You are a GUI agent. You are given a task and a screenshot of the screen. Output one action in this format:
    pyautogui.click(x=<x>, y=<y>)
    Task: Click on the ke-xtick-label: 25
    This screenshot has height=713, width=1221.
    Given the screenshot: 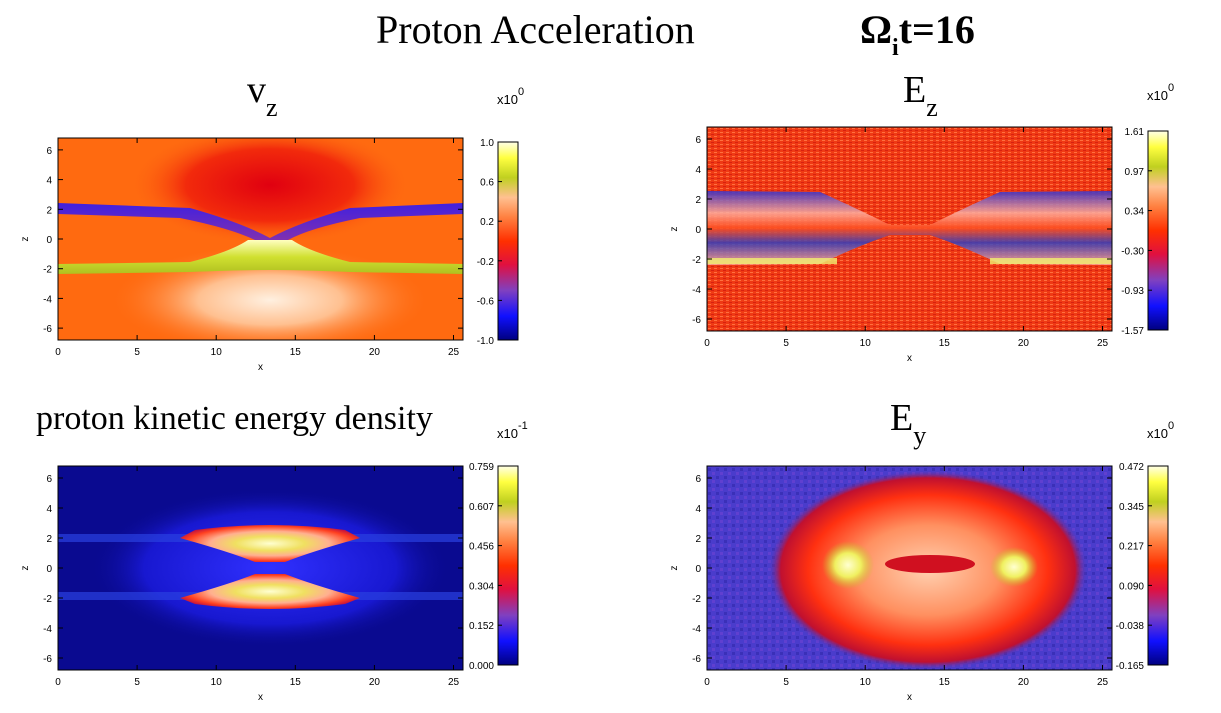 What is the action you would take?
    pyautogui.click(x=454, y=682)
    